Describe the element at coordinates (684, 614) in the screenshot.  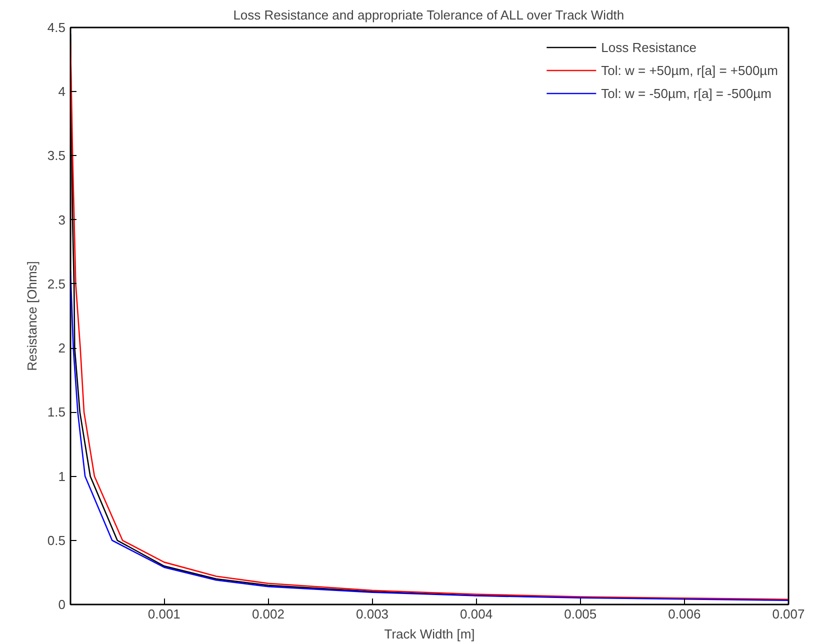
I see `x-tick-label: 0.006` at that location.